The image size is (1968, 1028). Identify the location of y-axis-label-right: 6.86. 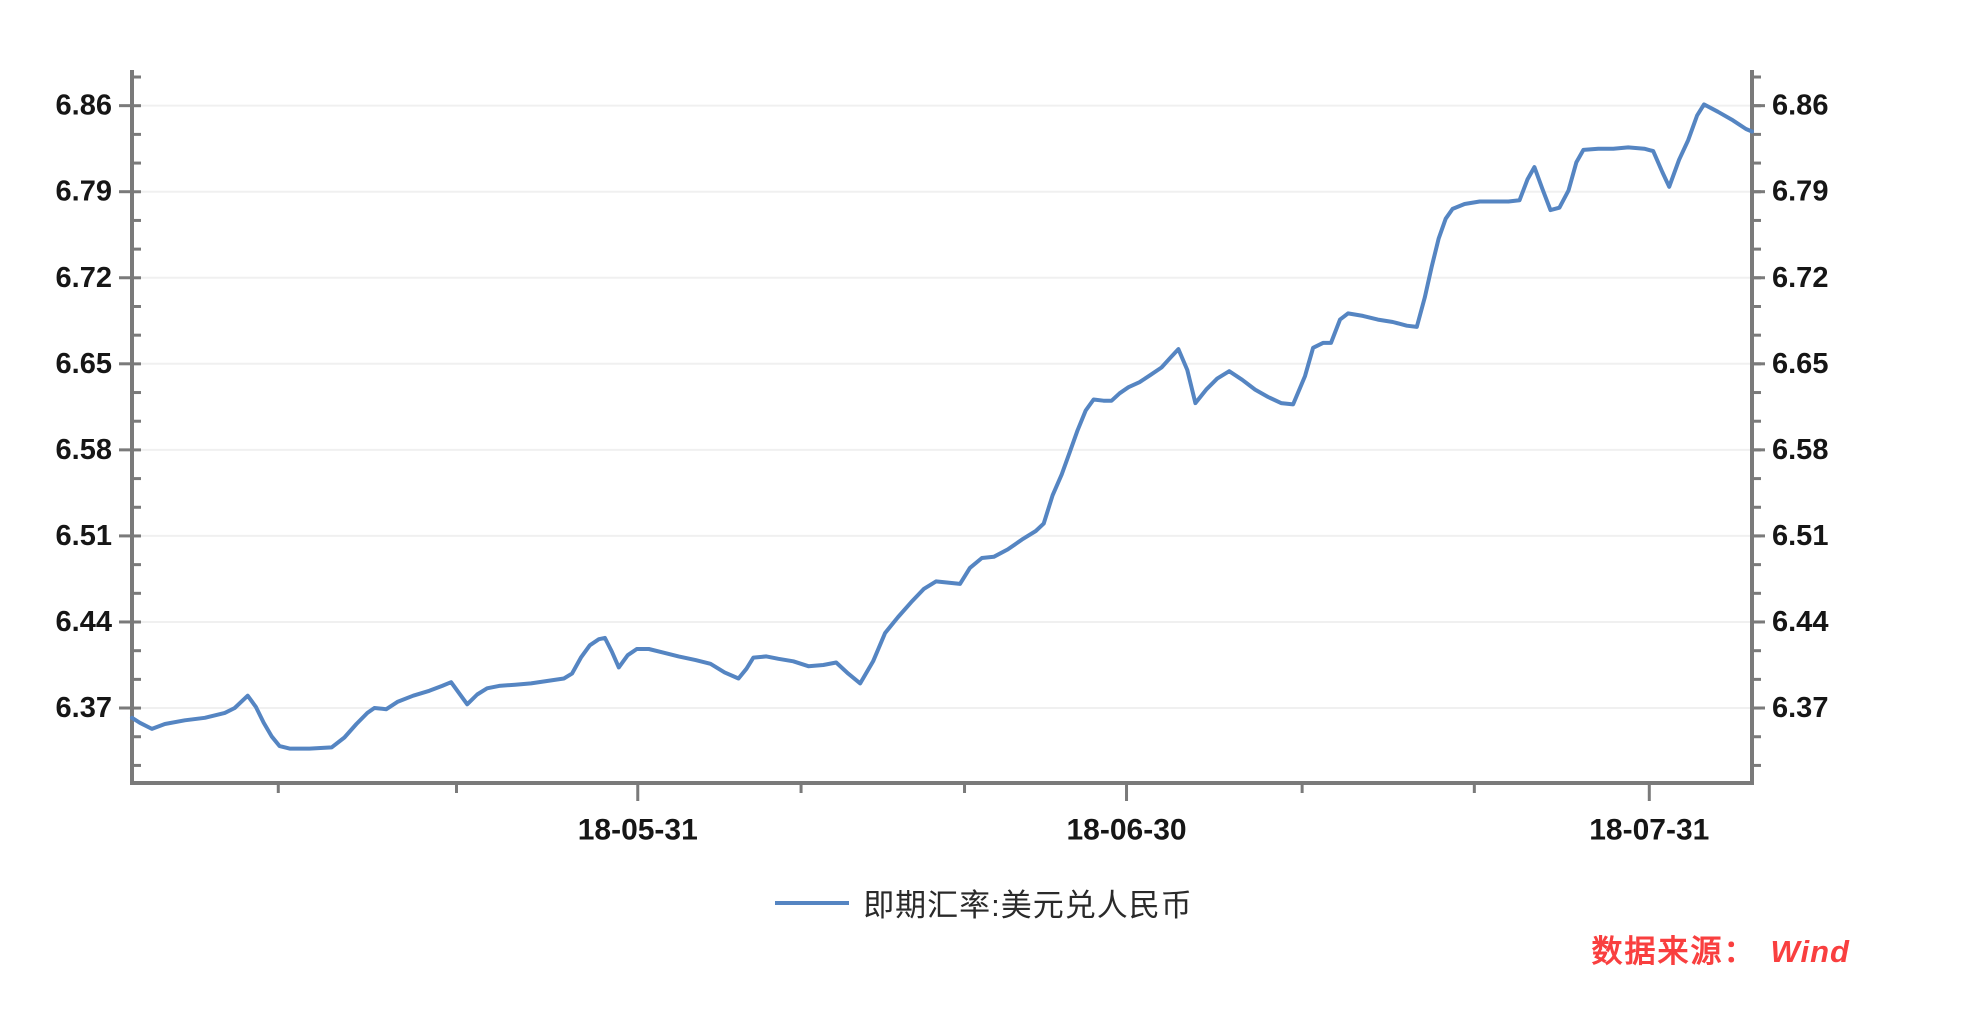
(1800, 106).